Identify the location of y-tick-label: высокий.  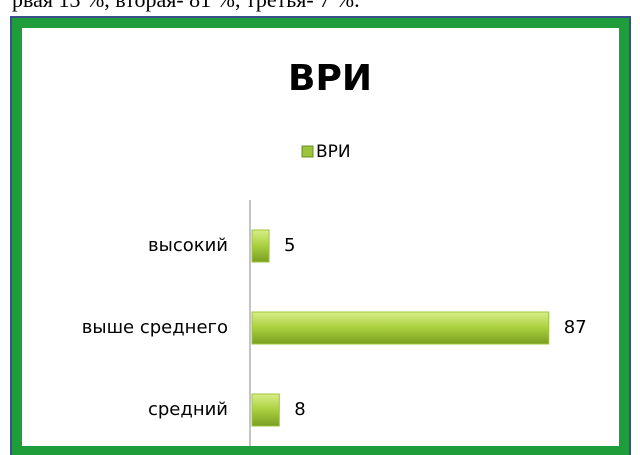
(188, 245).